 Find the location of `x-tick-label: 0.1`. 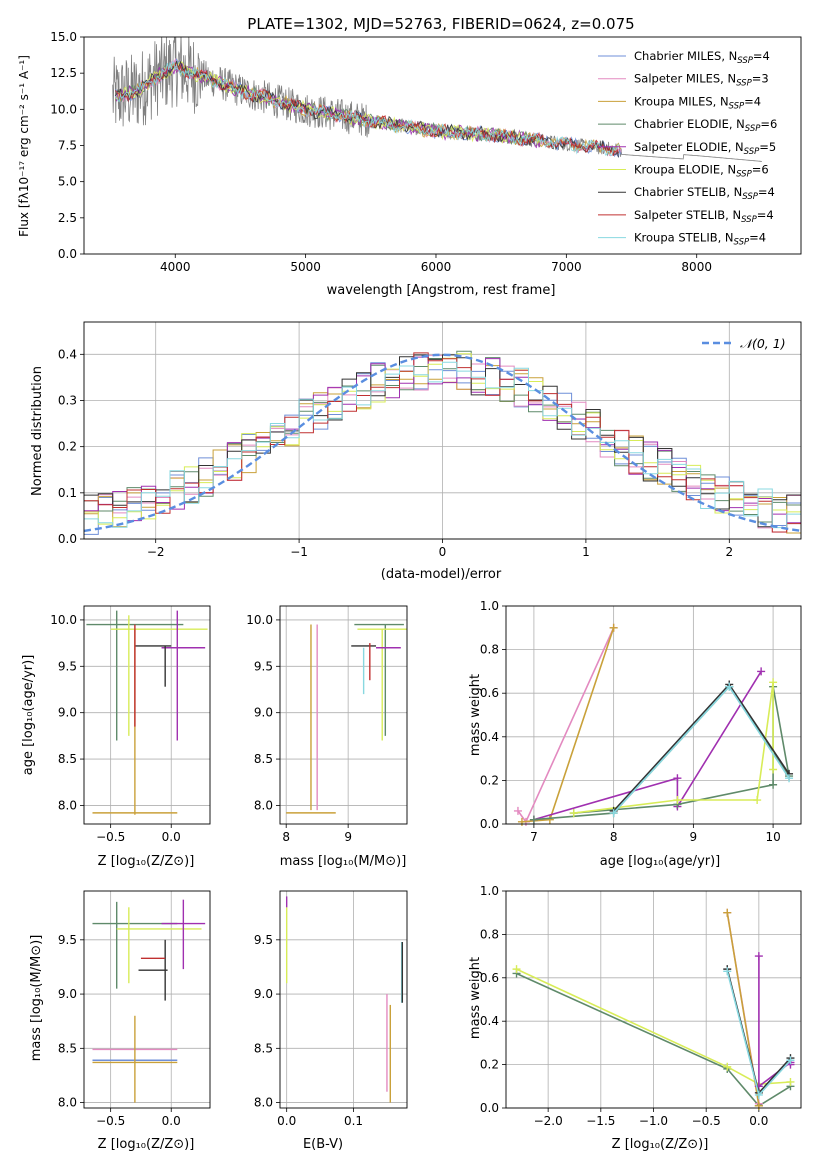

x-tick-label: 0.1 is located at coordinates (353, 1121).